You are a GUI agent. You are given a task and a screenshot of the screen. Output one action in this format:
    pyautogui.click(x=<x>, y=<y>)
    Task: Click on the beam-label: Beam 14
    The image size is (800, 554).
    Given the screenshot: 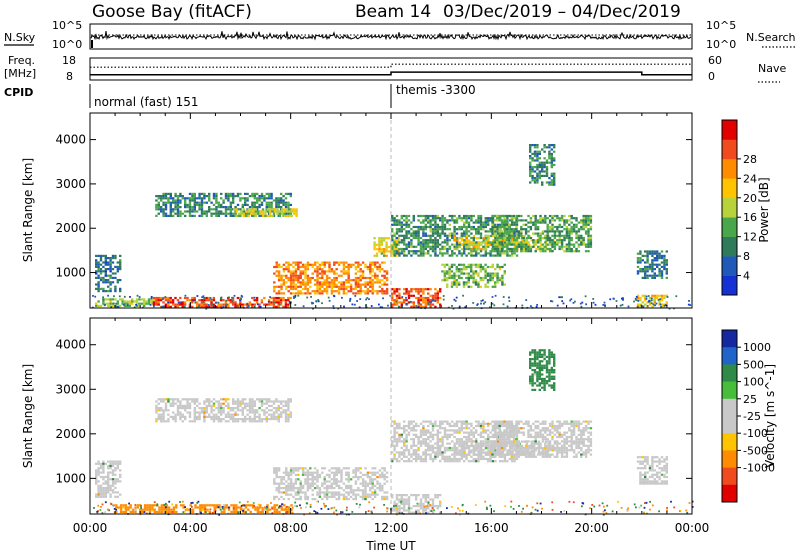 What is the action you would take?
    pyautogui.click(x=393, y=12)
    